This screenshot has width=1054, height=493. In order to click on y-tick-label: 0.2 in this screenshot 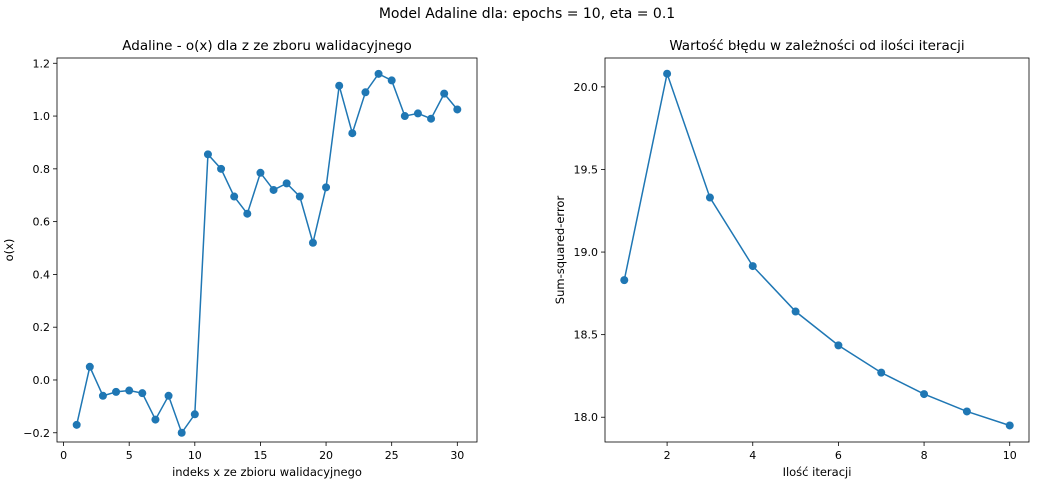, I will do `click(42, 327)`.